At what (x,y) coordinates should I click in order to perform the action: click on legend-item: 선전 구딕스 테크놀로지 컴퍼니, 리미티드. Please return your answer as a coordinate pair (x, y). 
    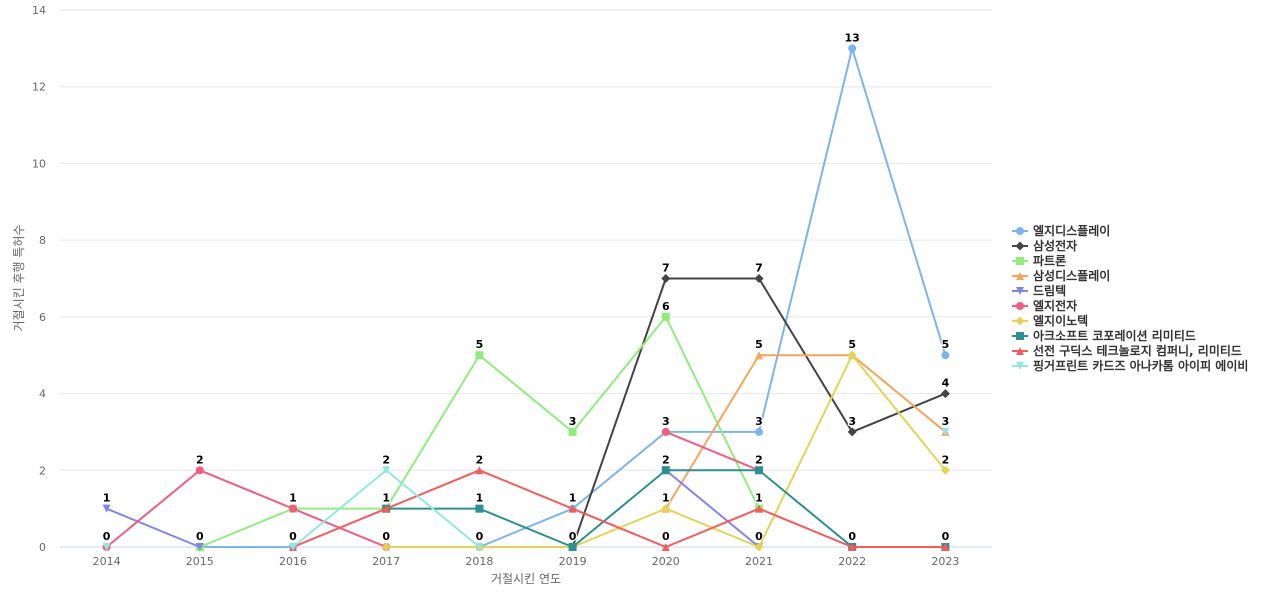
    Looking at the image, I should click on (1127, 350).